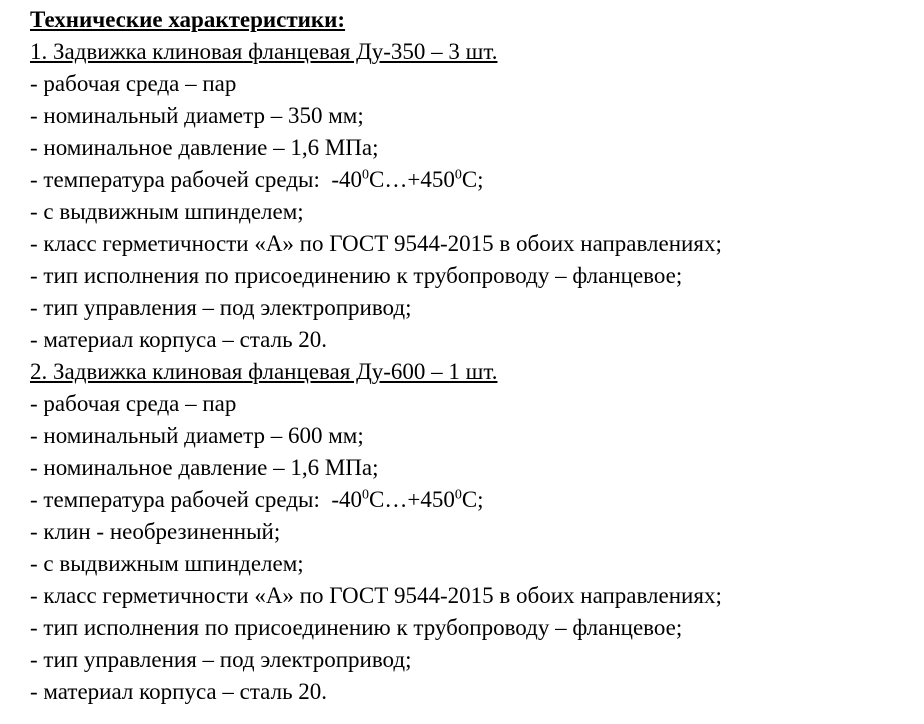 The height and width of the screenshot is (724, 924). What do you see at coordinates (188, 19) in the screenshot?
I see `document-title: Технические характеристики:` at bounding box center [188, 19].